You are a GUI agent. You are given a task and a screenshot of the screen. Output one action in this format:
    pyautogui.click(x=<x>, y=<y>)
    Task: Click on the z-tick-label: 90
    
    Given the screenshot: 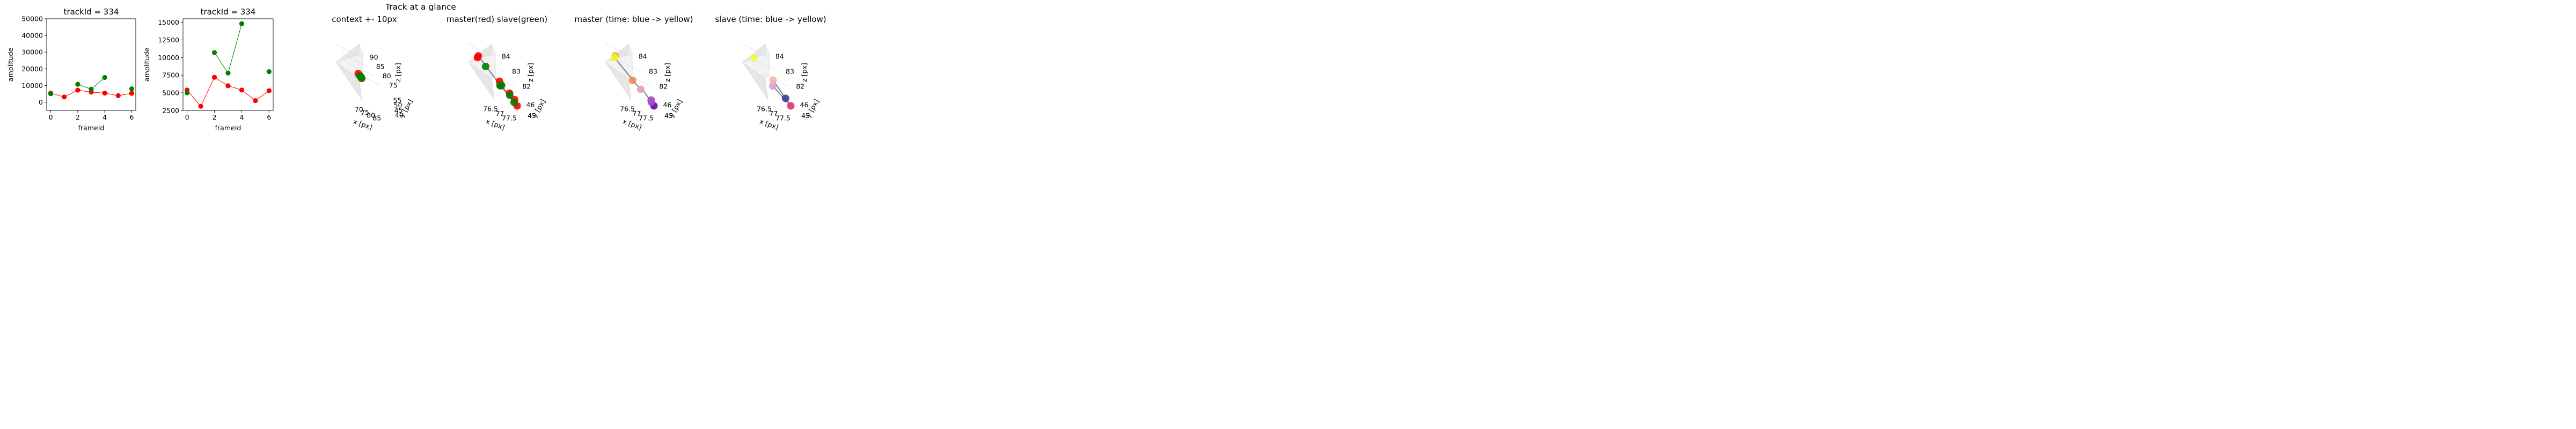 What is the action you would take?
    pyautogui.click(x=374, y=57)
    